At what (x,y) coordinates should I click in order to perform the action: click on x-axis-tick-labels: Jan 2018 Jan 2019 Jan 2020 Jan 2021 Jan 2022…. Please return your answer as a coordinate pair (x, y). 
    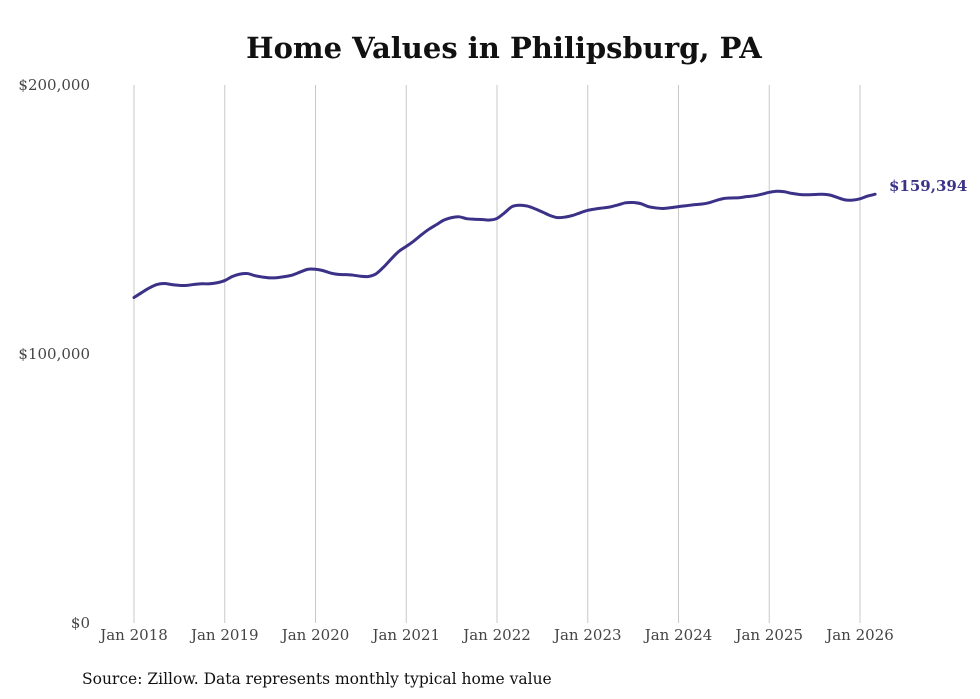
    Looking at the image, I should click on (496, 635).